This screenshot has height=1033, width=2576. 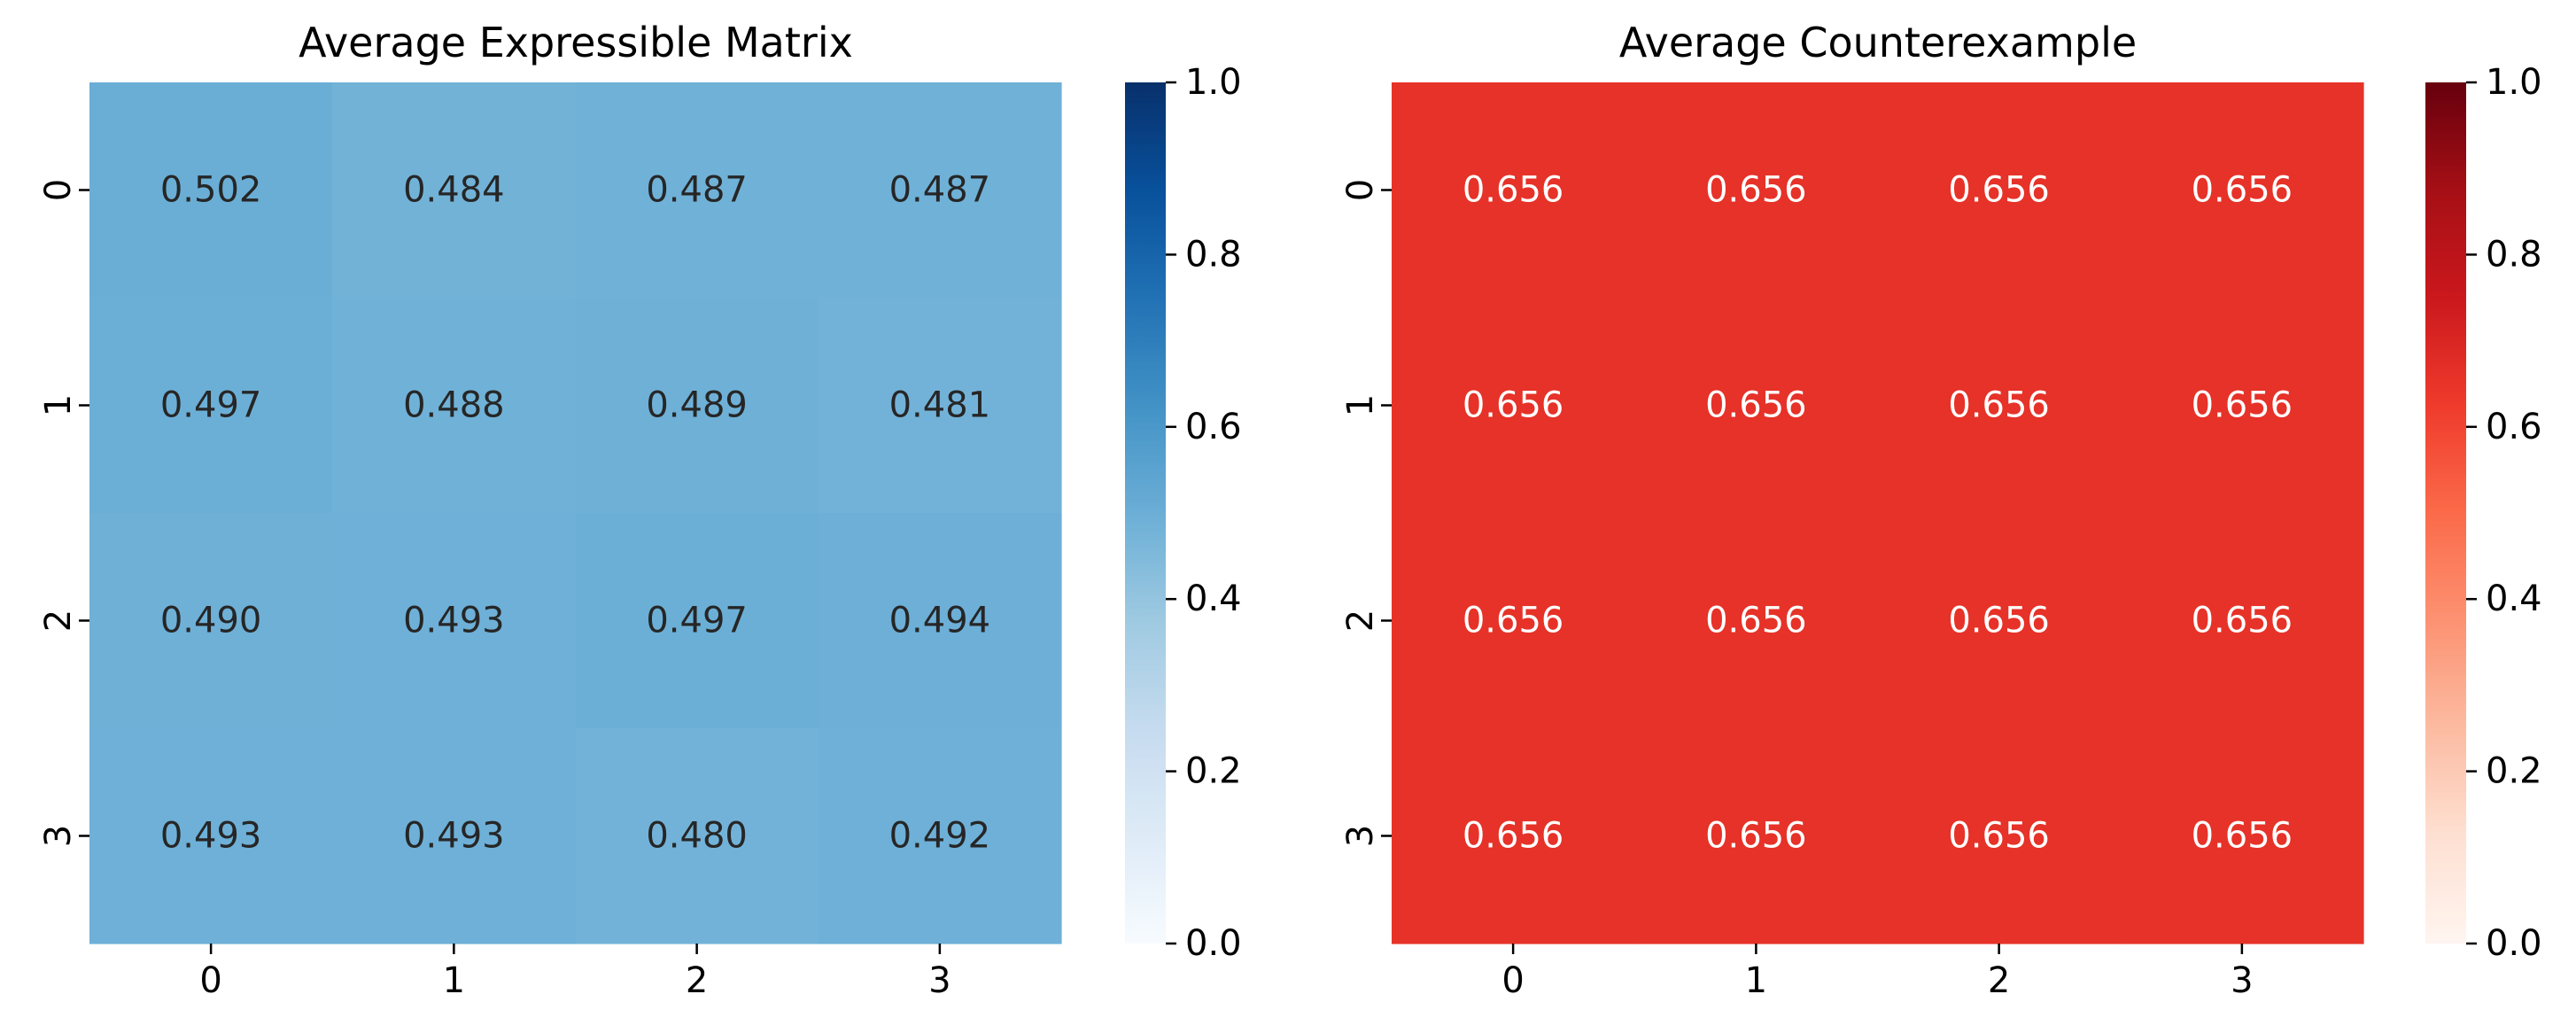 I want to click on cell-value-label: 0.490, so click(x=211, y=621).